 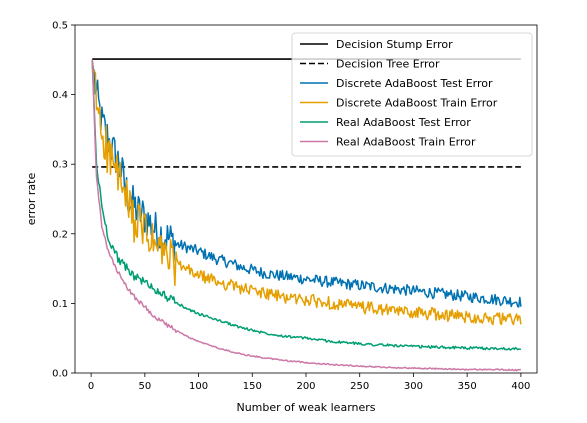 I want to click on x-axis-label: Number of weak learners, so click(x=305, y=407).